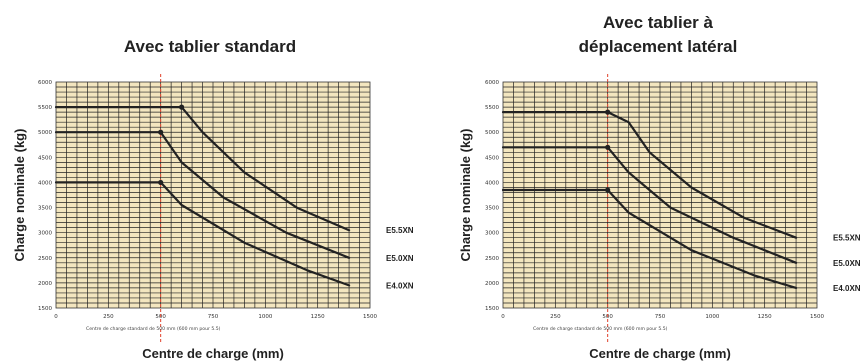 The image size is (864, 362). Describe the element at coordinates (210, 46) in the screenshot. I see `chart-title: Avec tablier standard` at that location.